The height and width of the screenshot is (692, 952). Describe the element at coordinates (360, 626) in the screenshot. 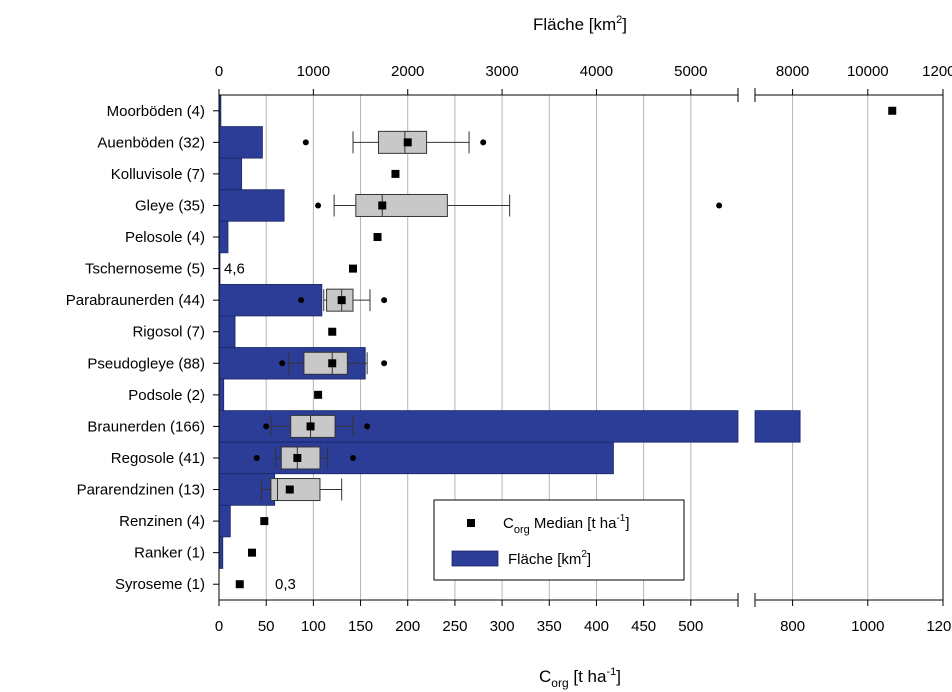

I see `bottom-tick-label: 150` at that location.